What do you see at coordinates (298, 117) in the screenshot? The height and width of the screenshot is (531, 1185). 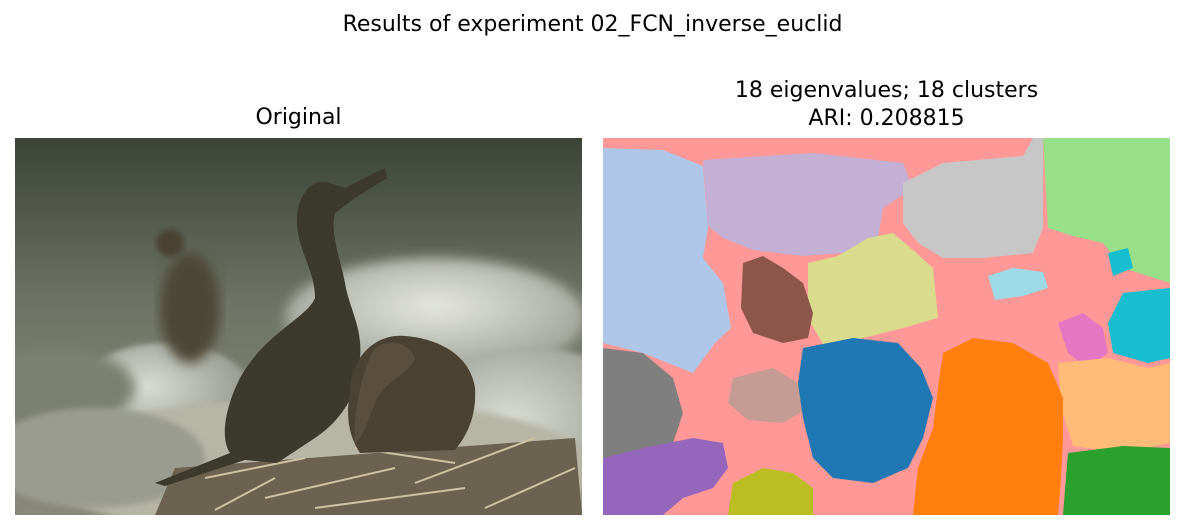 I see `original-title: Original` at bounding box center [298, 117].